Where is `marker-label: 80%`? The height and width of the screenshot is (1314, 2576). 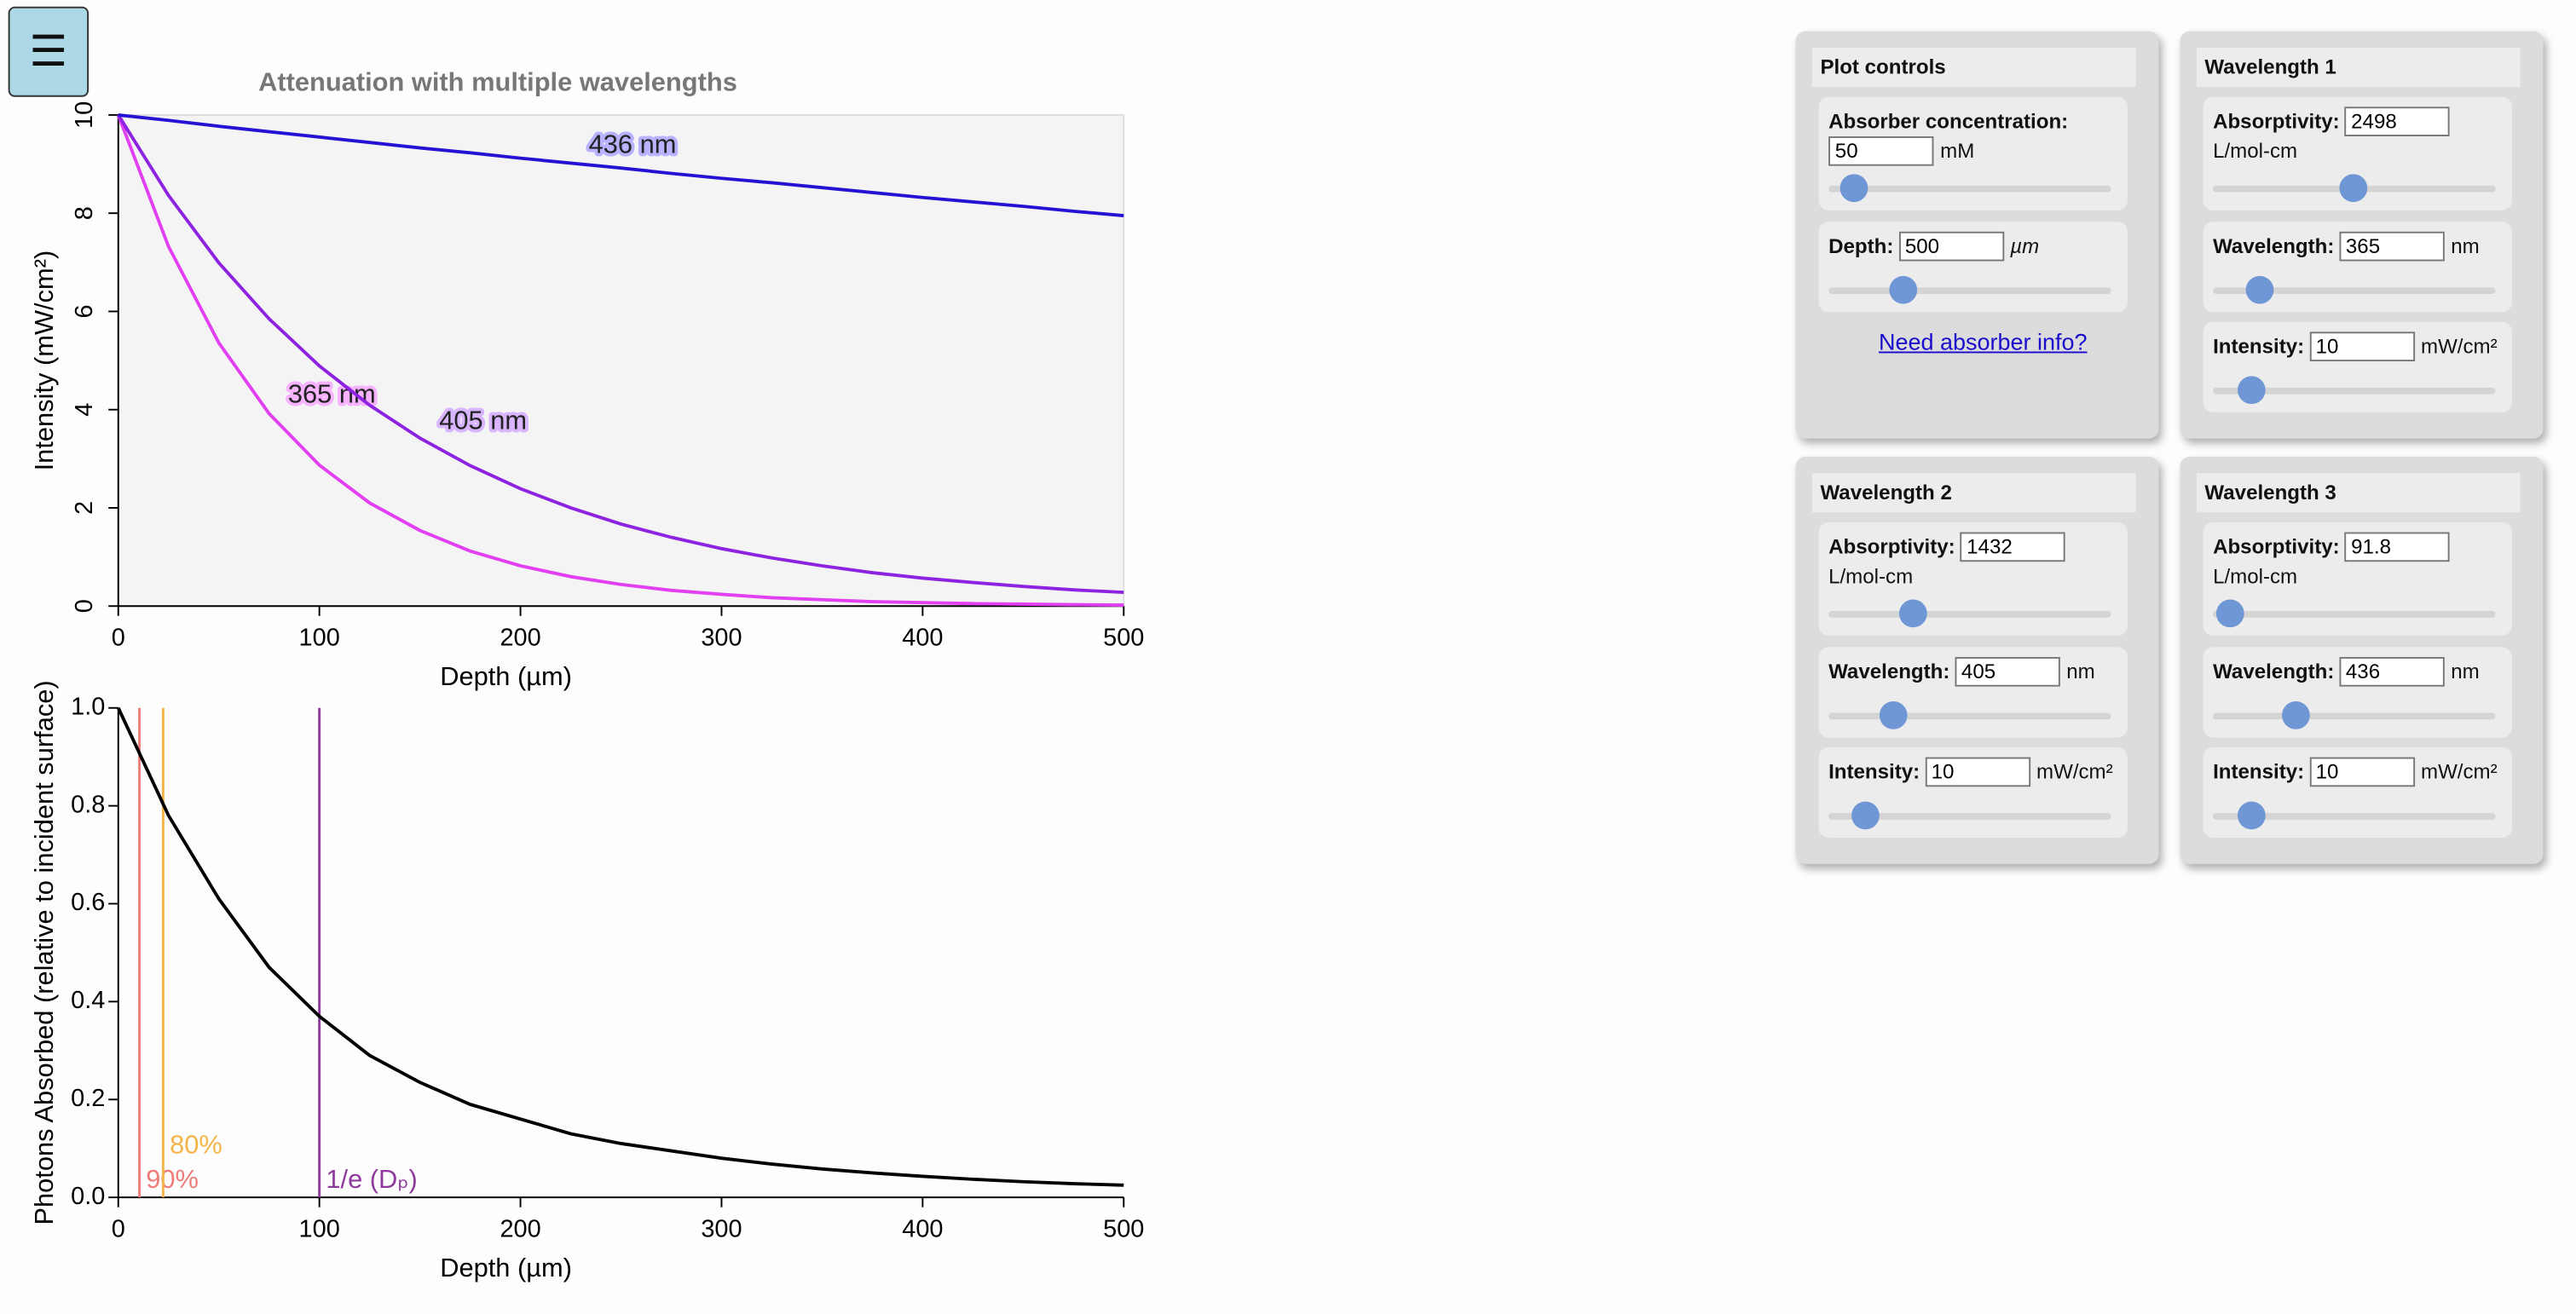 marker-label: 80% is located at coordinates (196, 1145).